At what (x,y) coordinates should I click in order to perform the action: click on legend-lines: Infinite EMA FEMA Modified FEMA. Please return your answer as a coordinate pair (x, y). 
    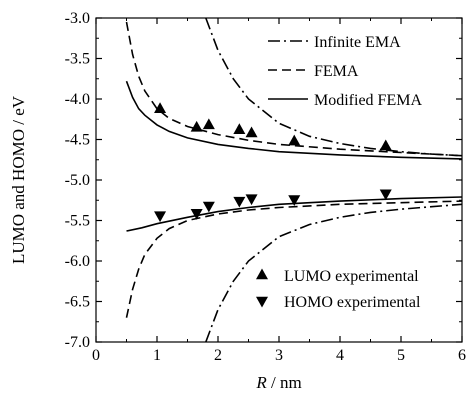
    Looking at the image, I should click on (345, 71).